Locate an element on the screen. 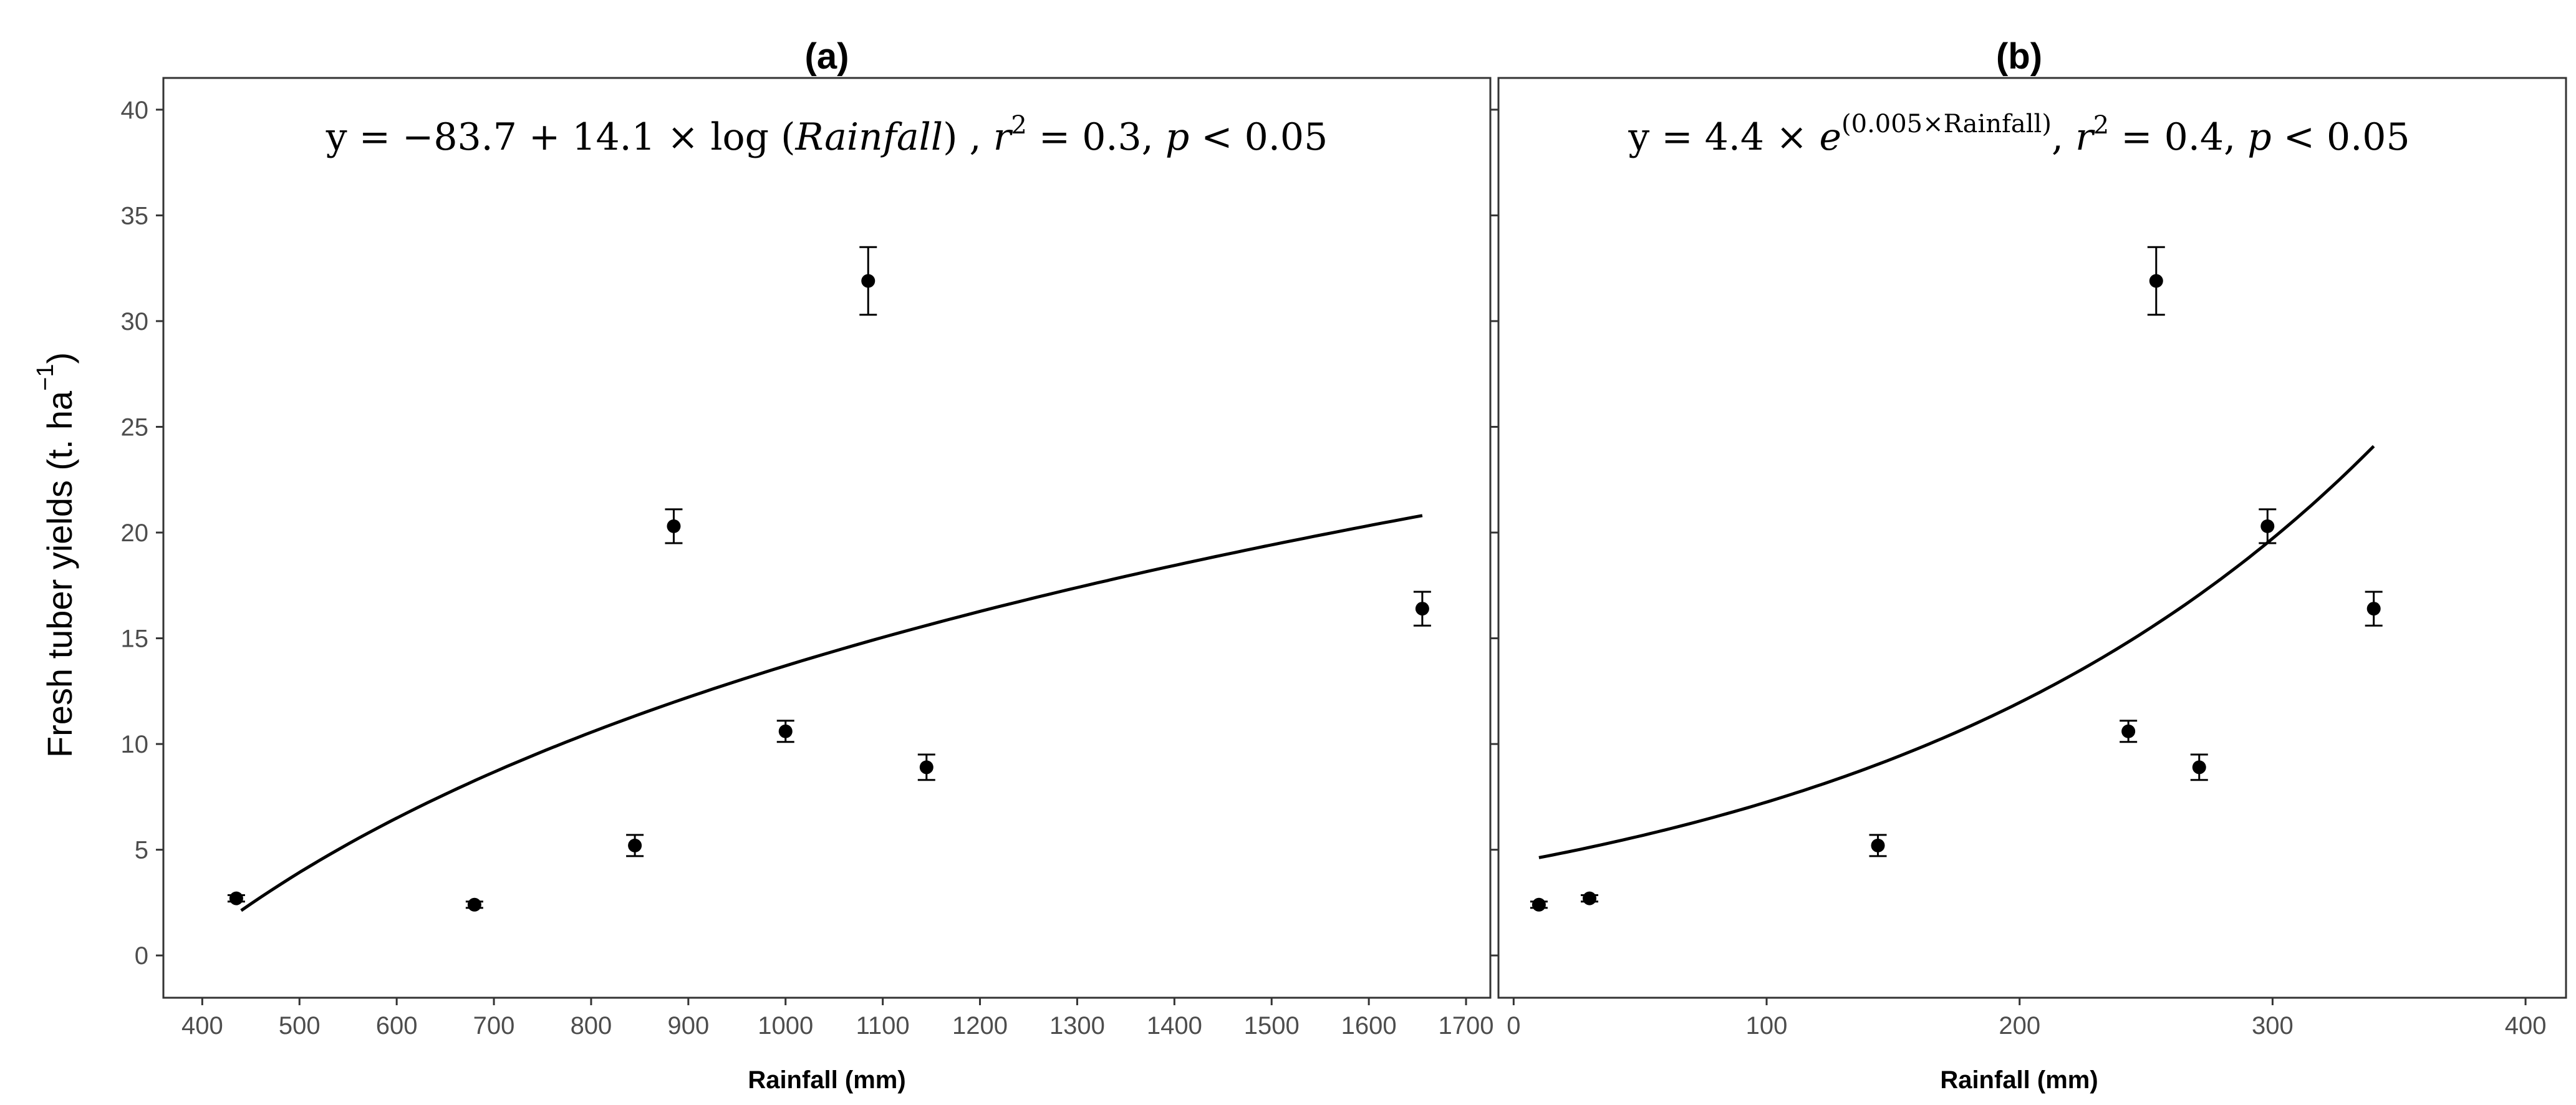 This screenshot has height=1105, width=2576. eq-a-r: r is located at coordinates (1003, 137).